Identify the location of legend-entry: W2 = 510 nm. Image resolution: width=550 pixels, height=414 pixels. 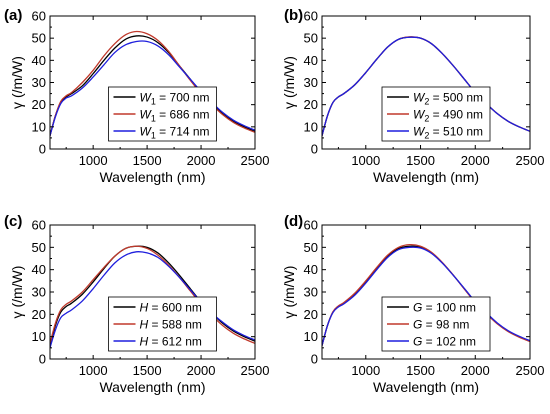
(448, 133).